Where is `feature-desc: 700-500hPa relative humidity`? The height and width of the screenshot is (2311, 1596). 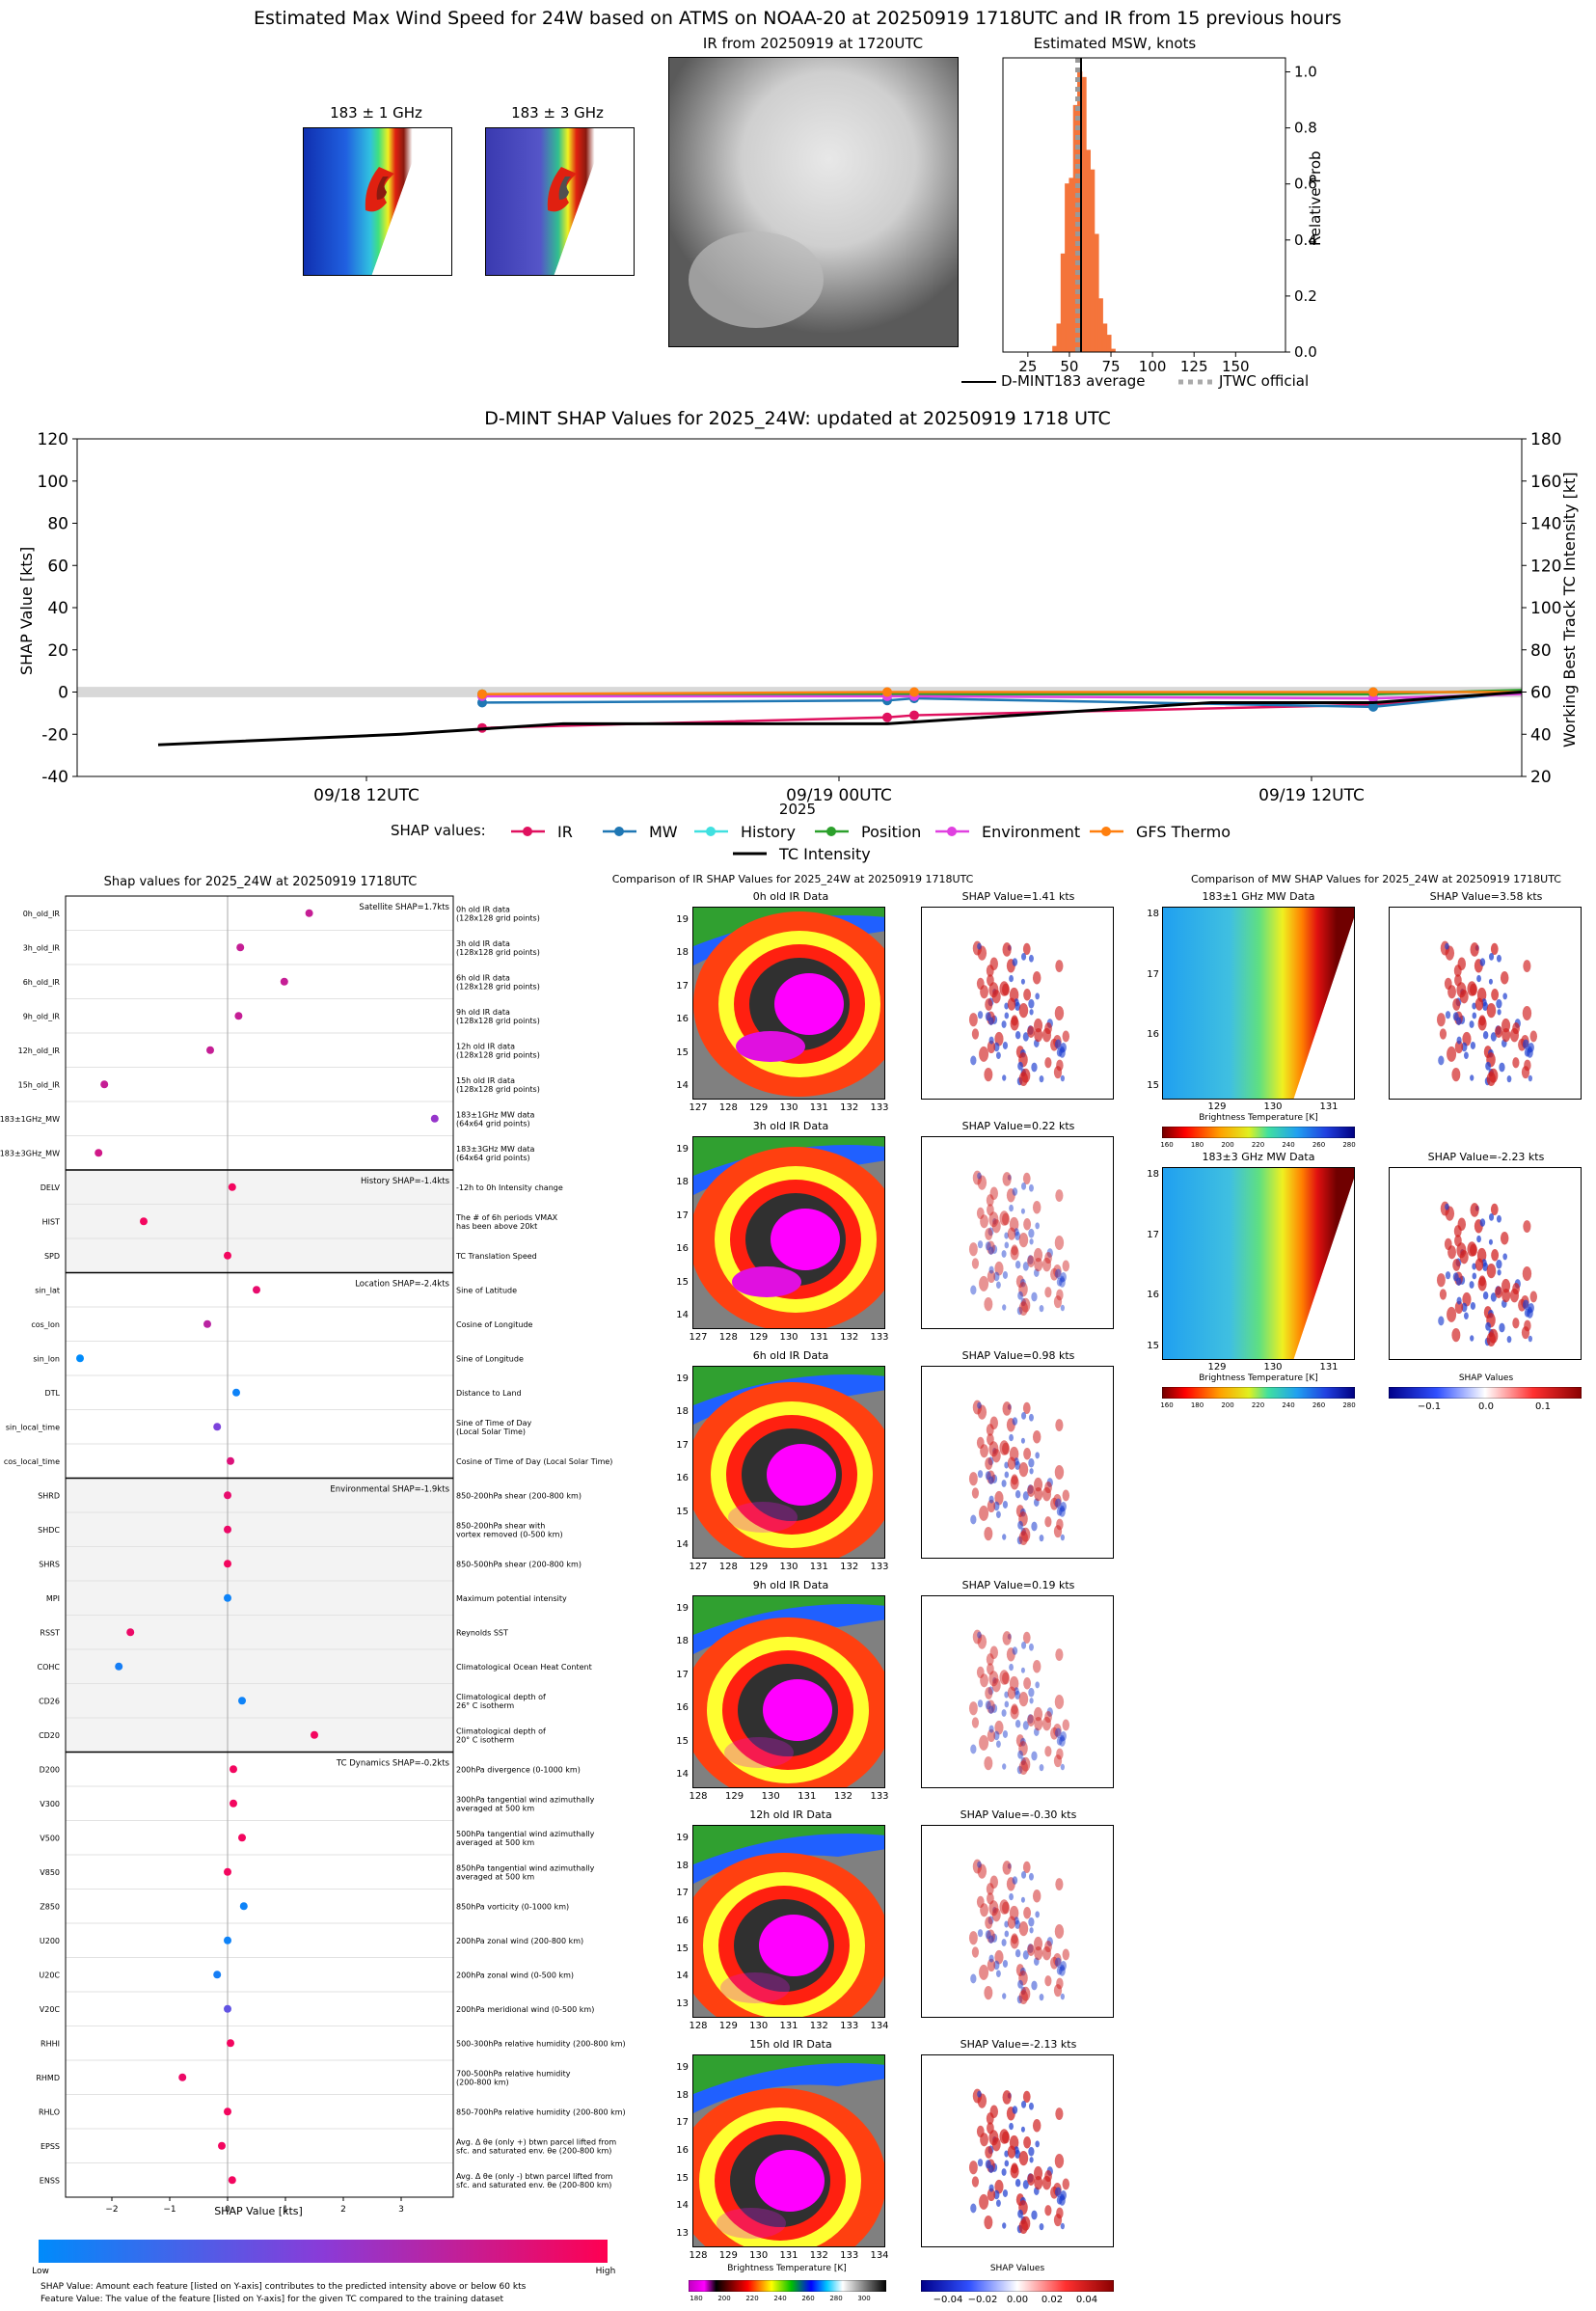 feature-desc: 700-500hPa relative humidity is located at coordinates (513, 2073).